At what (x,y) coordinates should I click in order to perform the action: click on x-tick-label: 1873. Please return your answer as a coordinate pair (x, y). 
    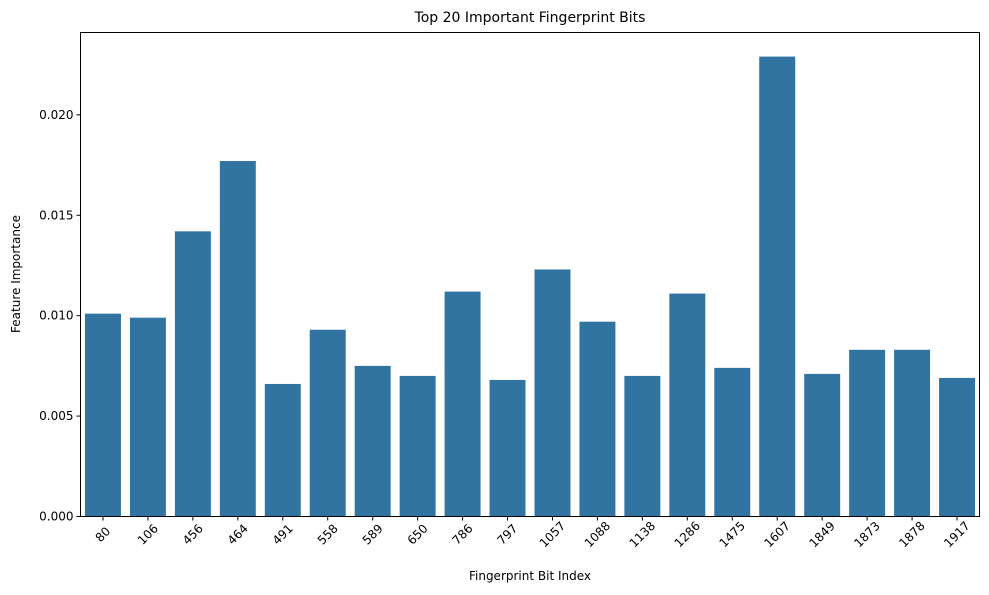
    Looking at the image, I should click on (866, 534).